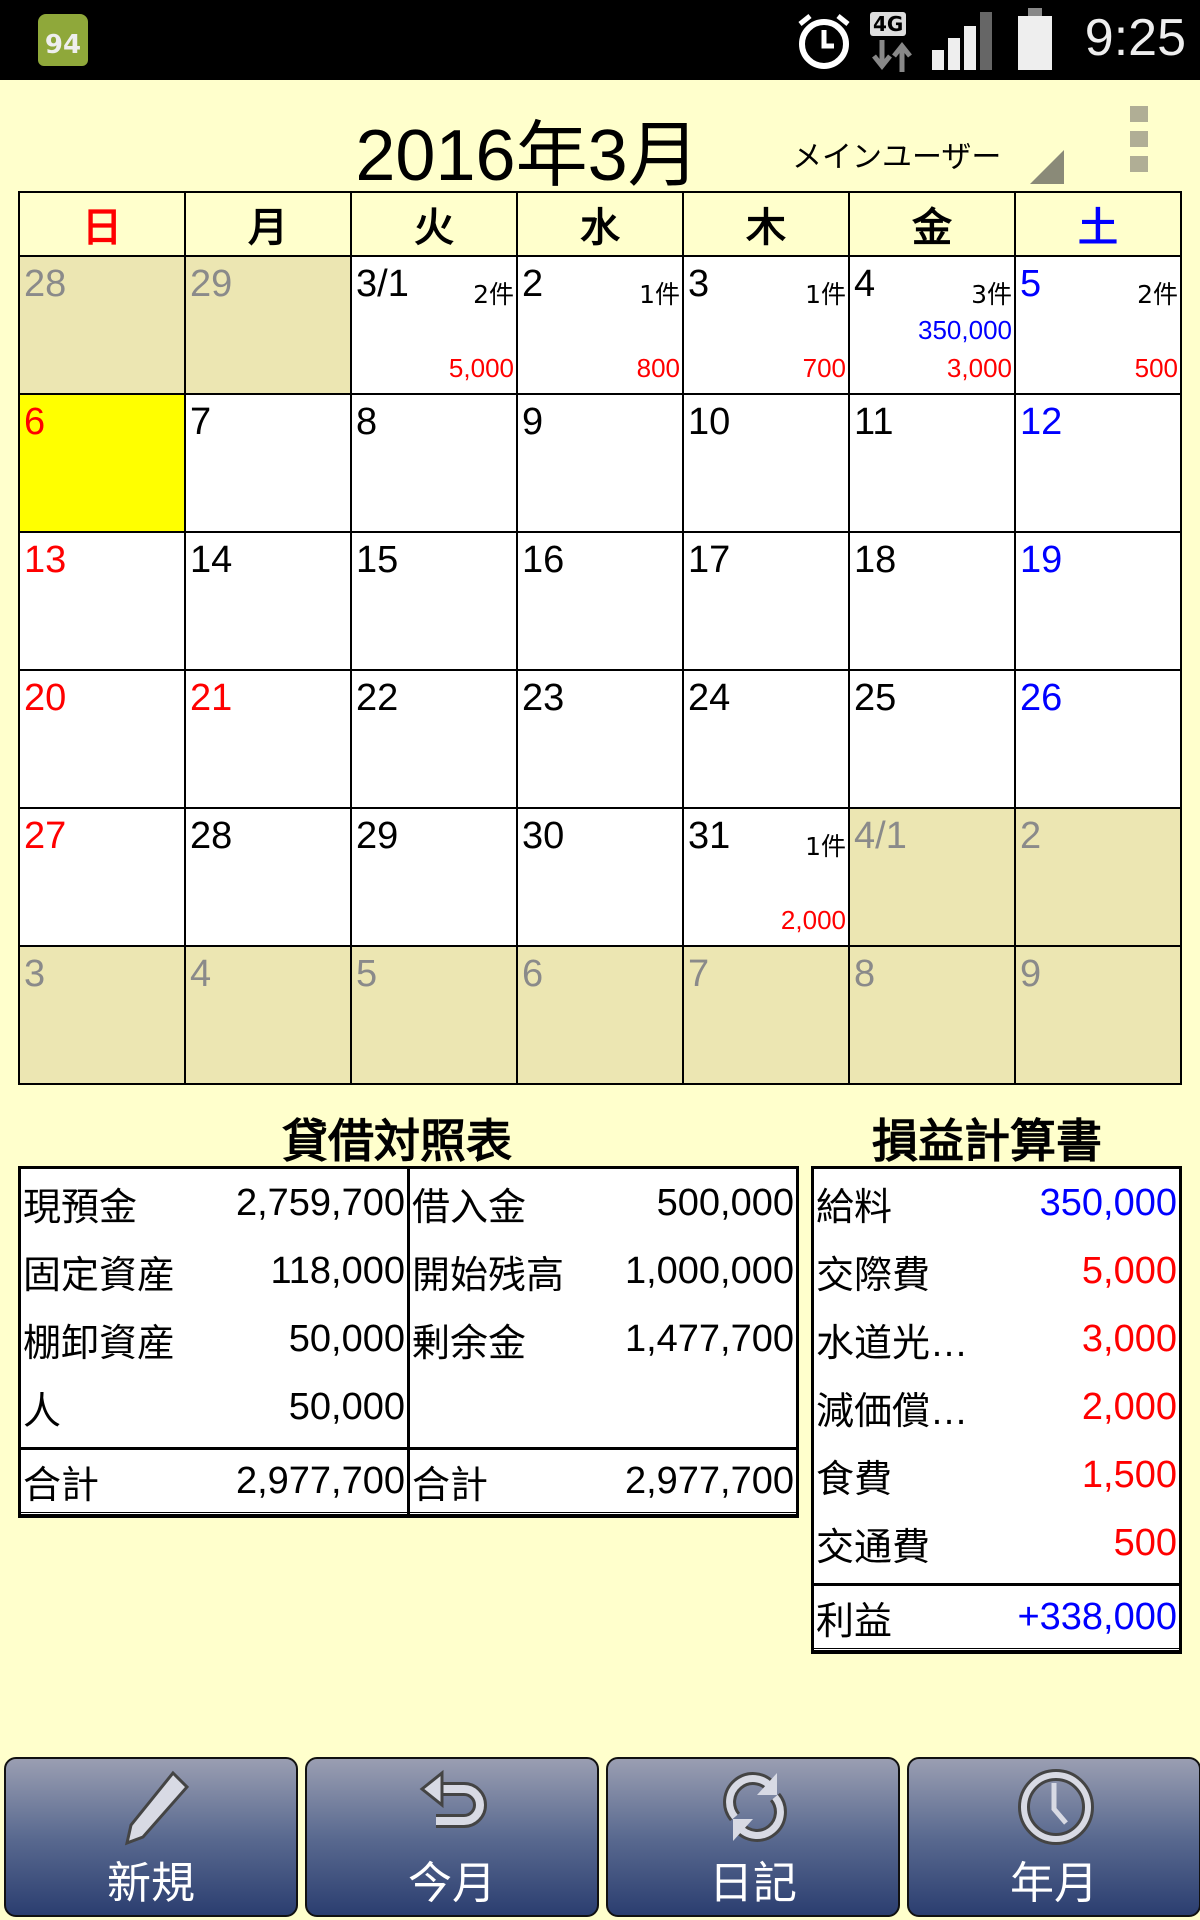 Image resolution: width=1200 pixels, height=1920 pixels. Describe the element at coordinates (268, 739) in the screenshot. I see `calendar-day-cell: 21` at that location.